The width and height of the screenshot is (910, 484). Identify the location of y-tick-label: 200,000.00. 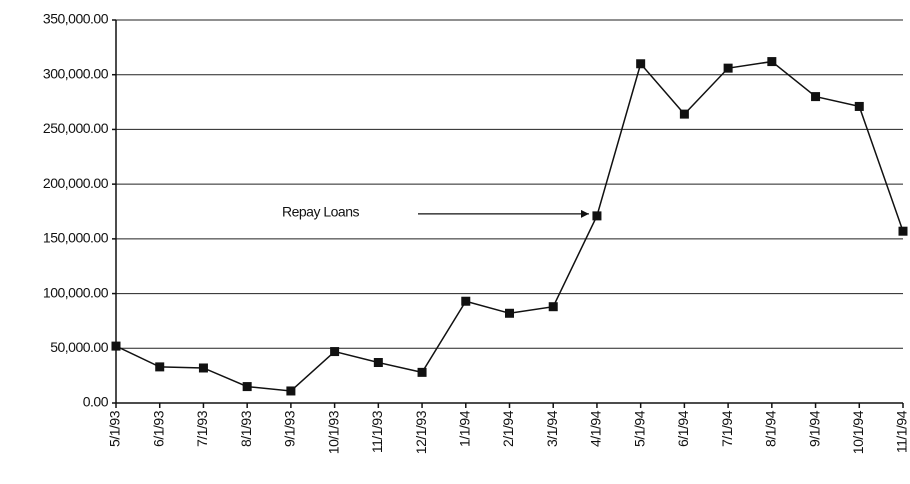
(76, 183).